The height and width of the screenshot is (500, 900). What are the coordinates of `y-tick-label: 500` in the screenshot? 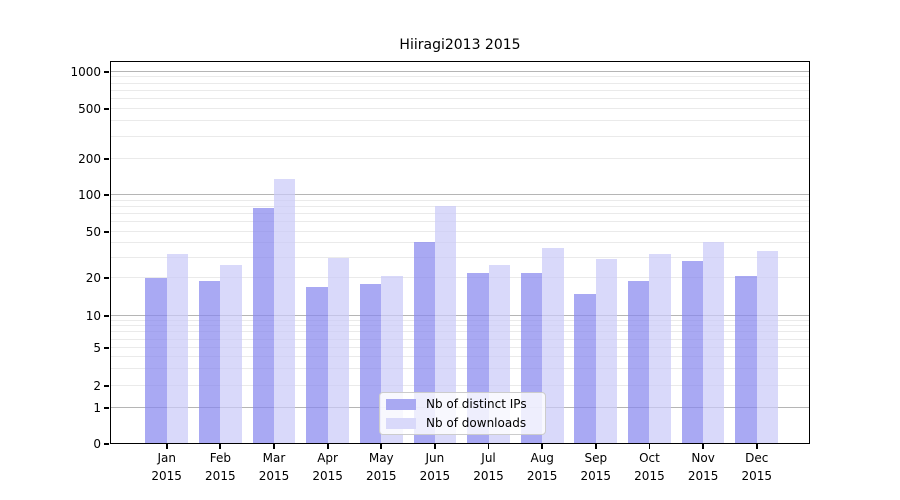 It's located at (89, 109).